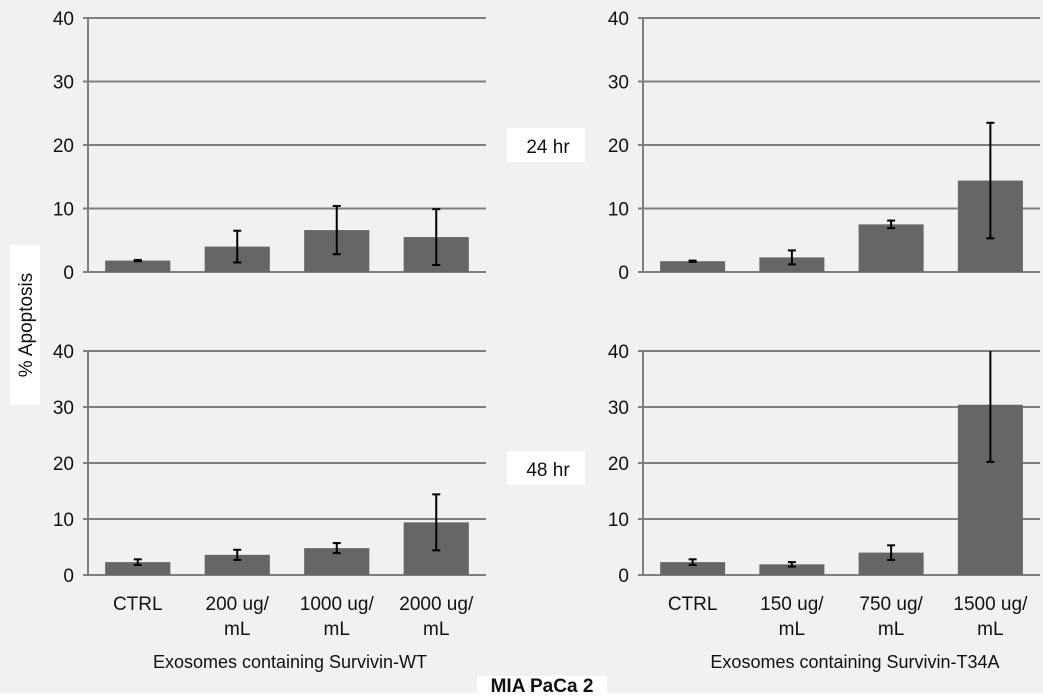 Image resolution: width=1043 pixels, height=698 pixels. Describe the element at coordinates (337, 604) in the screenshot. I see `x-tick-label: 1000 ug/` at that location.